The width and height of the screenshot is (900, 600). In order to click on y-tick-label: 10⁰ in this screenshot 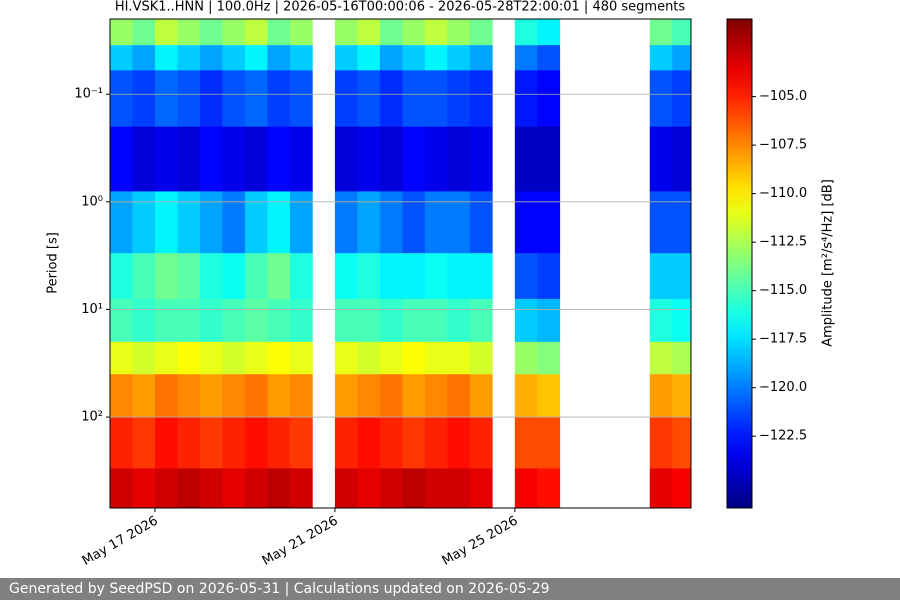, I will do `click(92, 201)`.